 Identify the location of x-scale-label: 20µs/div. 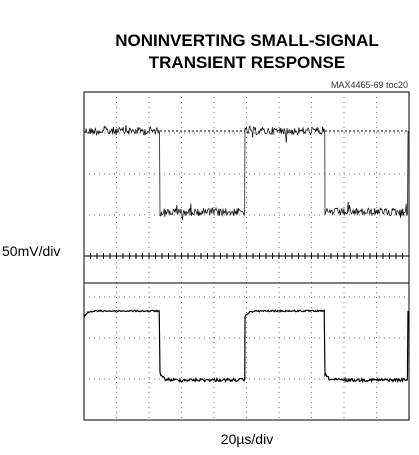
(247, 439).